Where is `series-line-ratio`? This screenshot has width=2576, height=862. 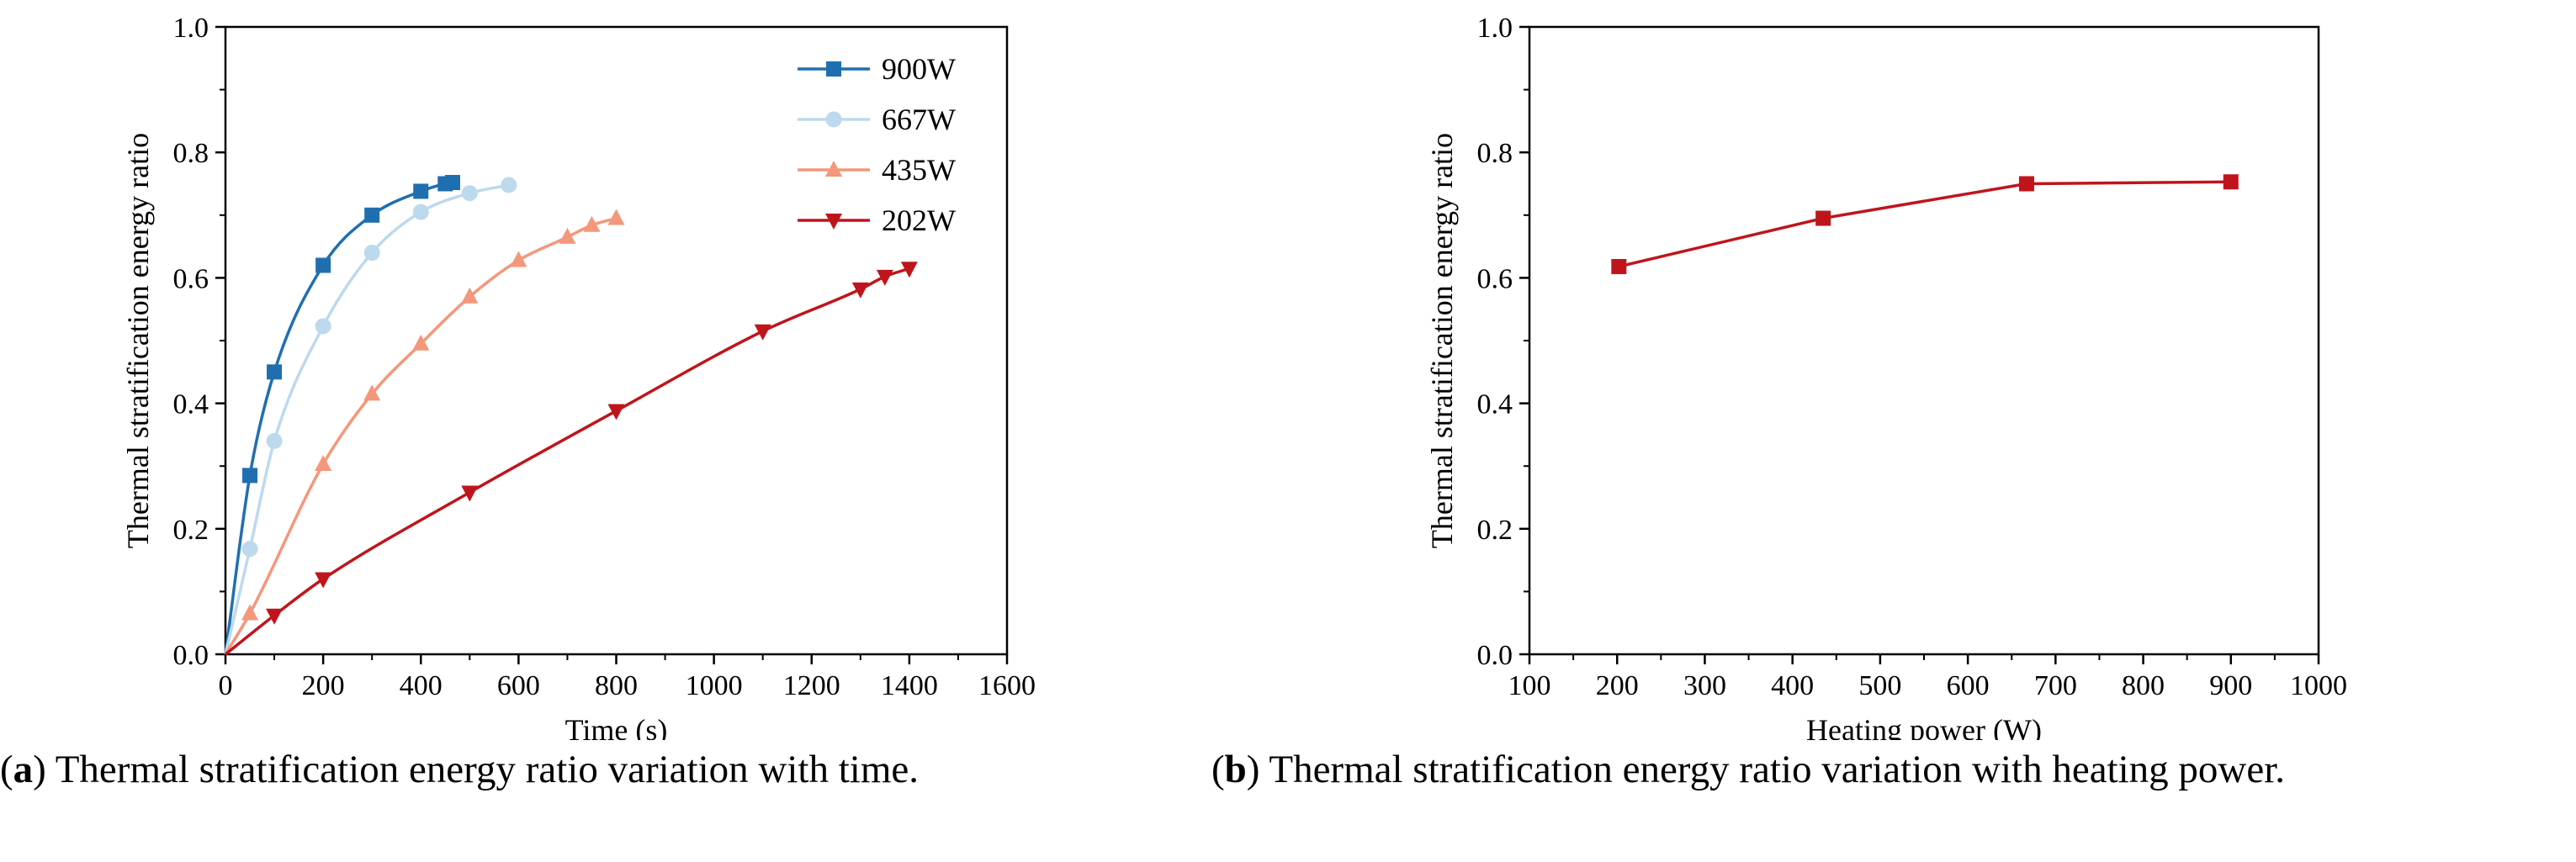 series-line-ratio is located at coordinates (1924, 224).